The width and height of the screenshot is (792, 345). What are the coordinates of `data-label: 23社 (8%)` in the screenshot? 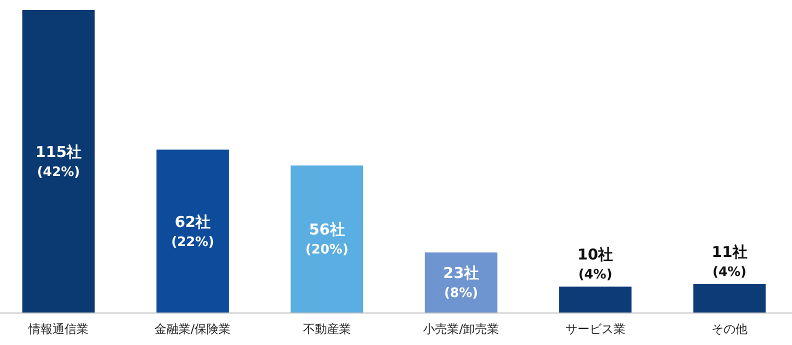 It's located at (461, 283).